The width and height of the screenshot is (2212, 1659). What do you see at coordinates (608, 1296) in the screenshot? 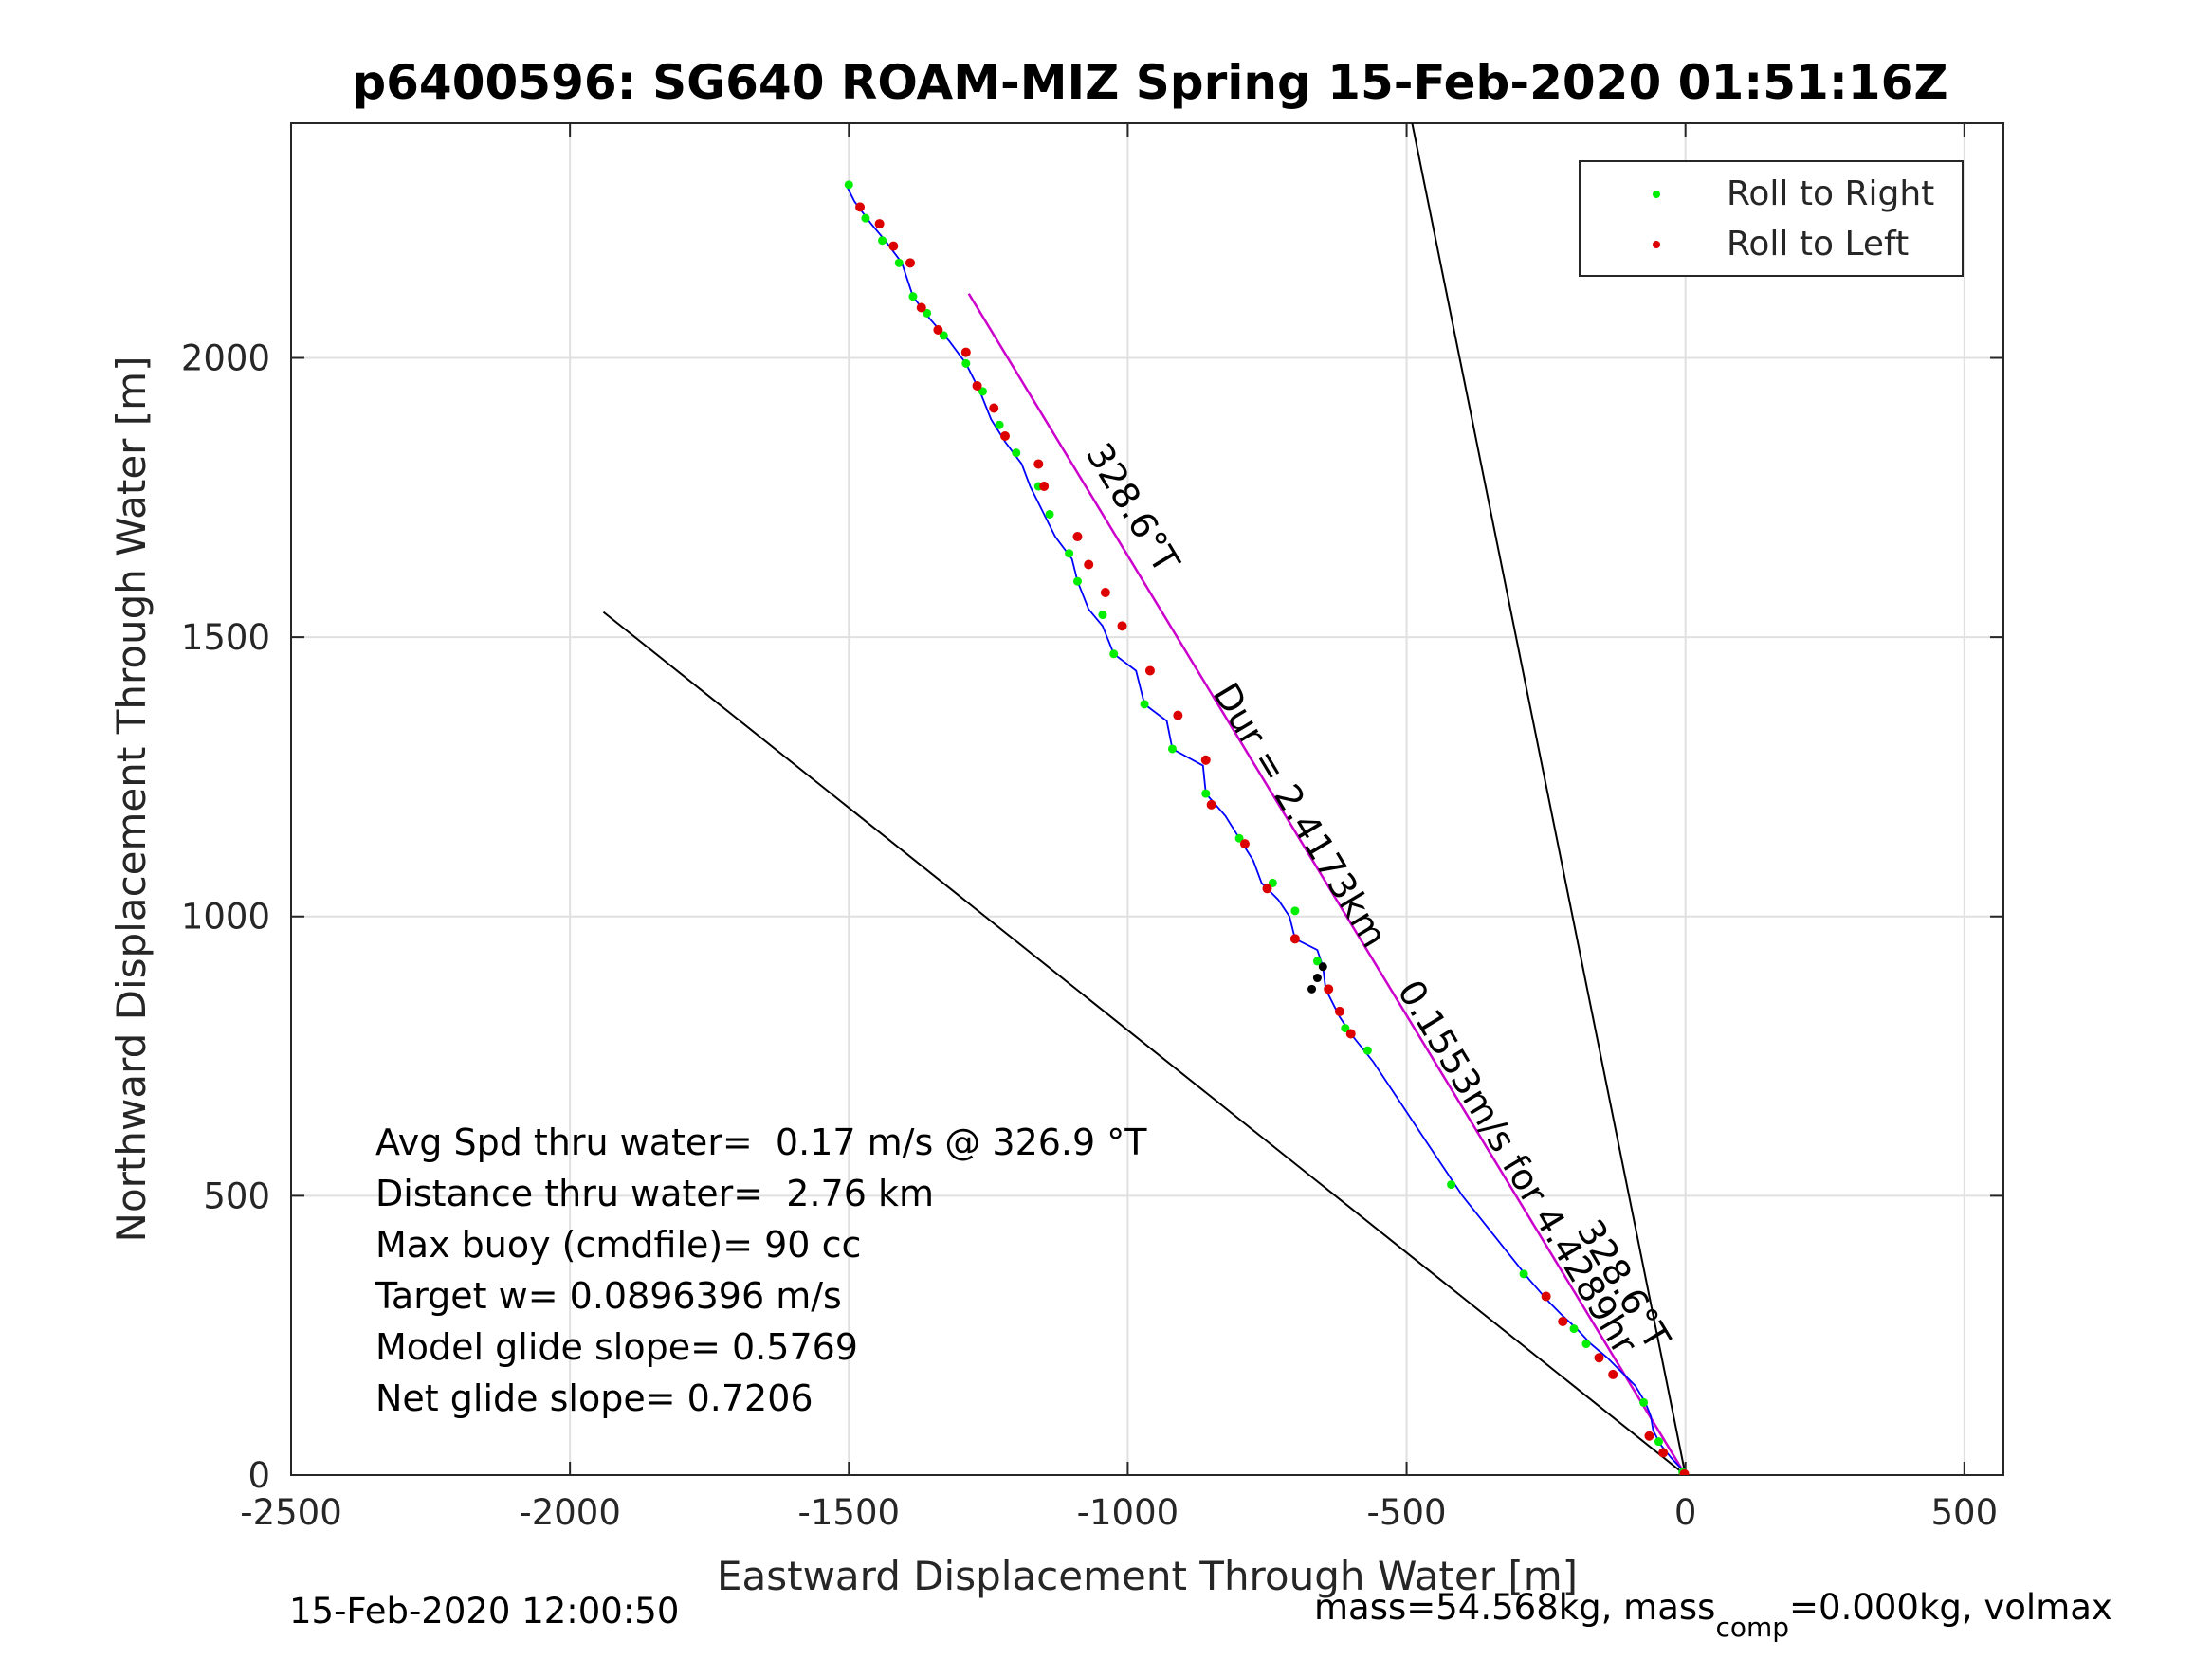
I see `stat-line: Target w= 0.0896396 m/s` at bounding box center [608, 1296].